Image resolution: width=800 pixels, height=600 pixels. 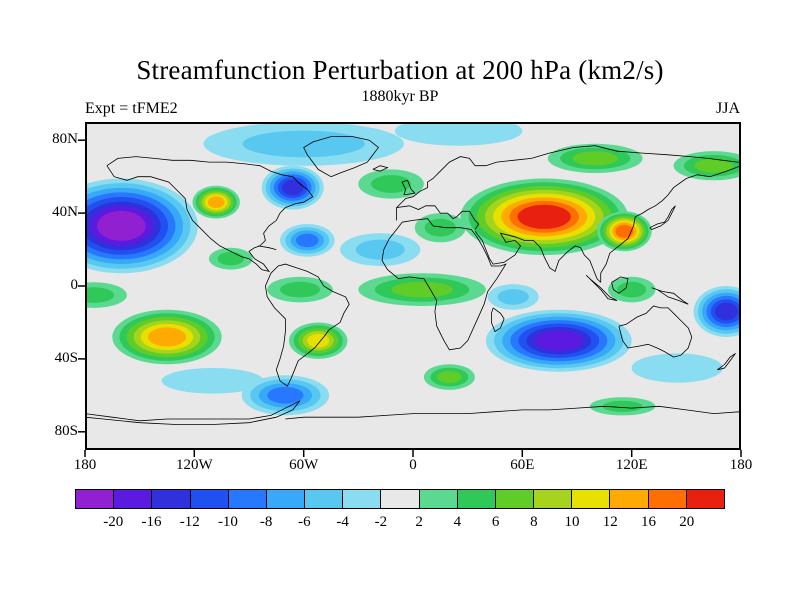 What do you see at coordinates (131, 108) in the screenshot?
I see `experiment-label: Expt = tFME2` at bounding box center [131, 108].